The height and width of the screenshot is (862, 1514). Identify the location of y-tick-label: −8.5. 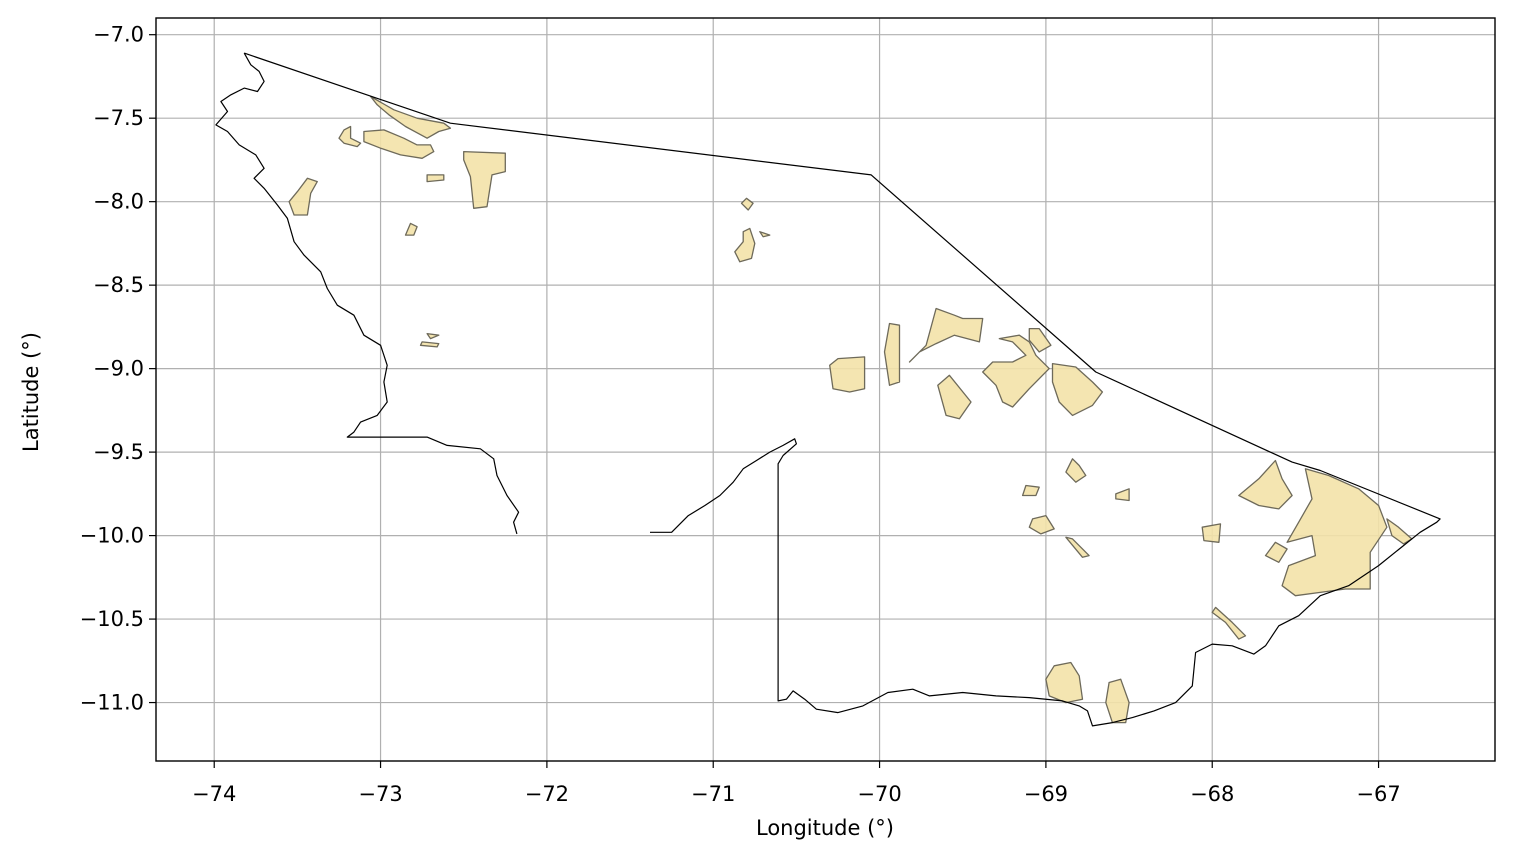
(118, 285).